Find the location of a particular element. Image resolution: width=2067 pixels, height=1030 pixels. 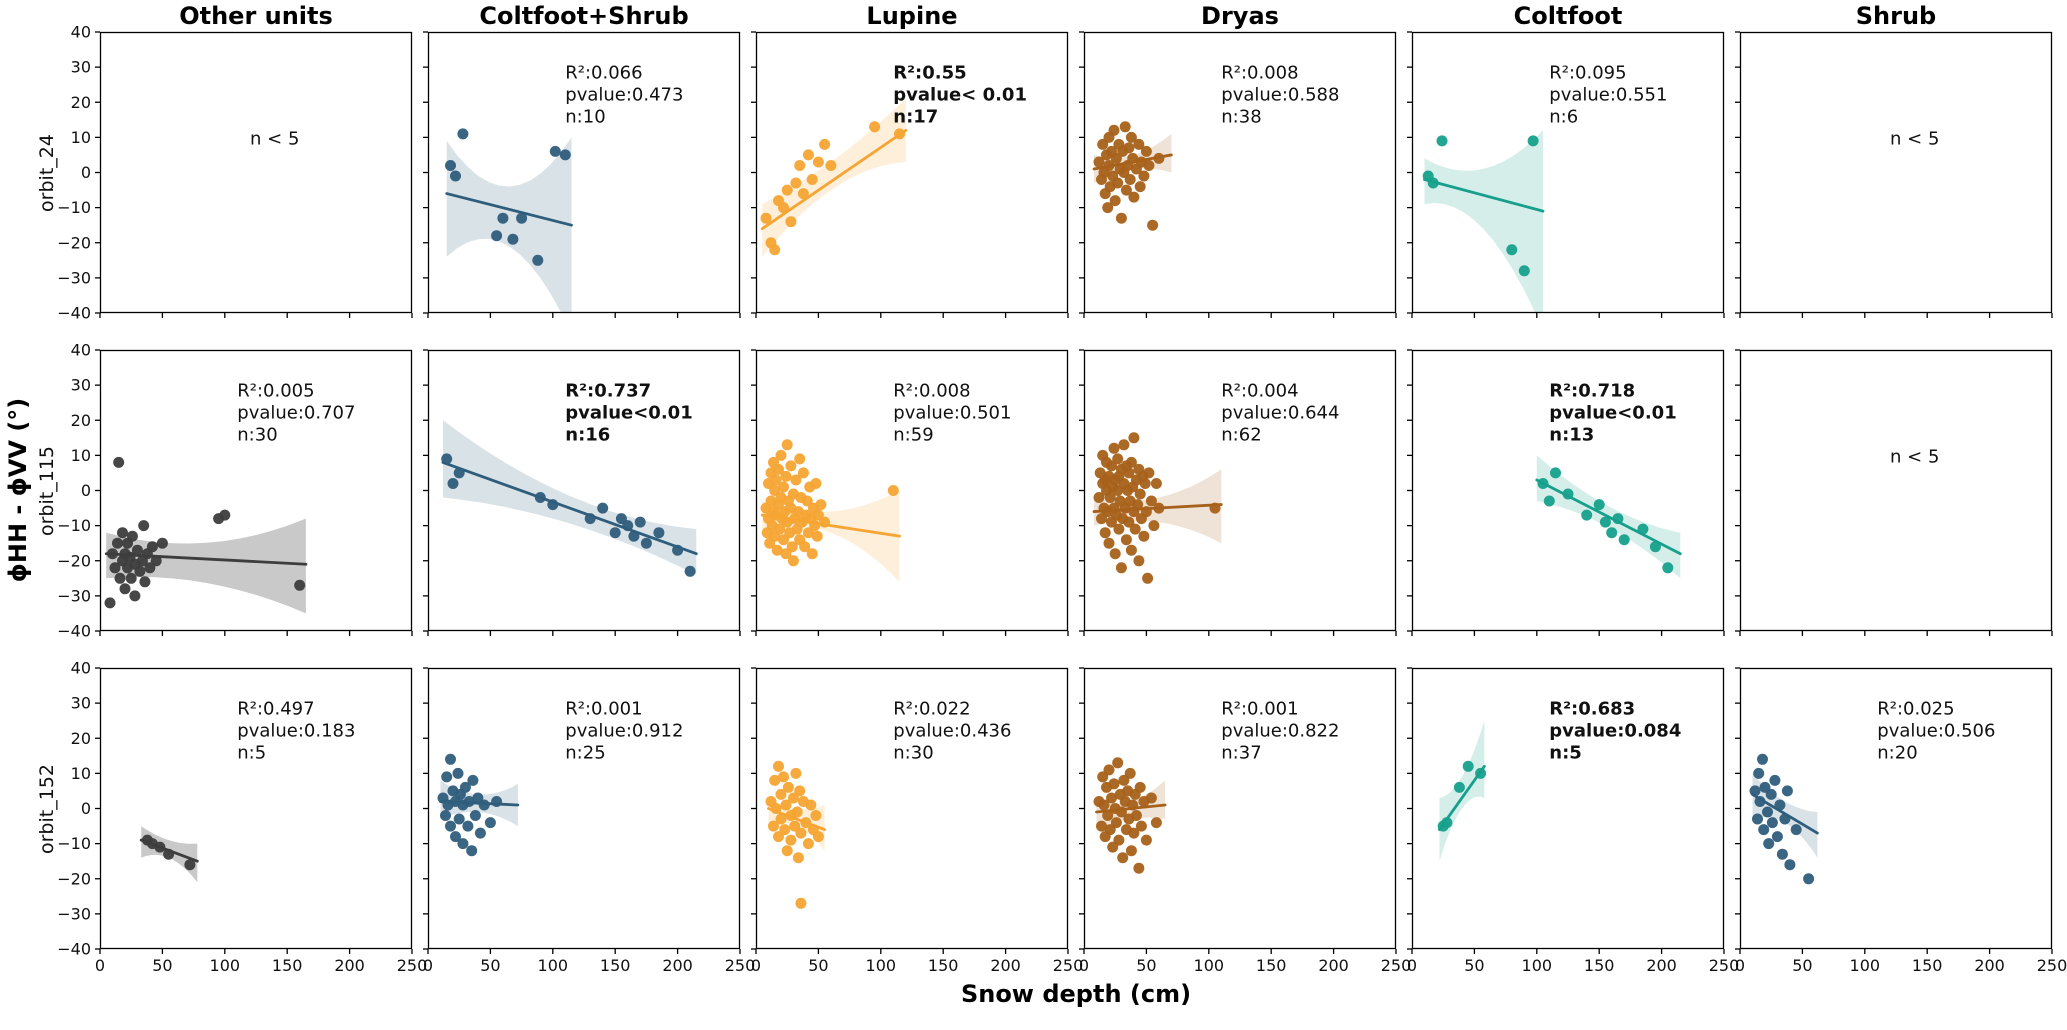

stats-n: n:5 is located at coordinates (251, 752).